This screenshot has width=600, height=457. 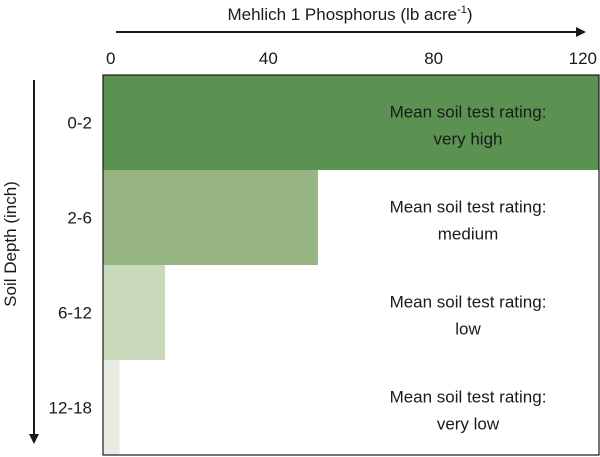 I want to click on x-tick-label: 40, so click(x=268, y=58).